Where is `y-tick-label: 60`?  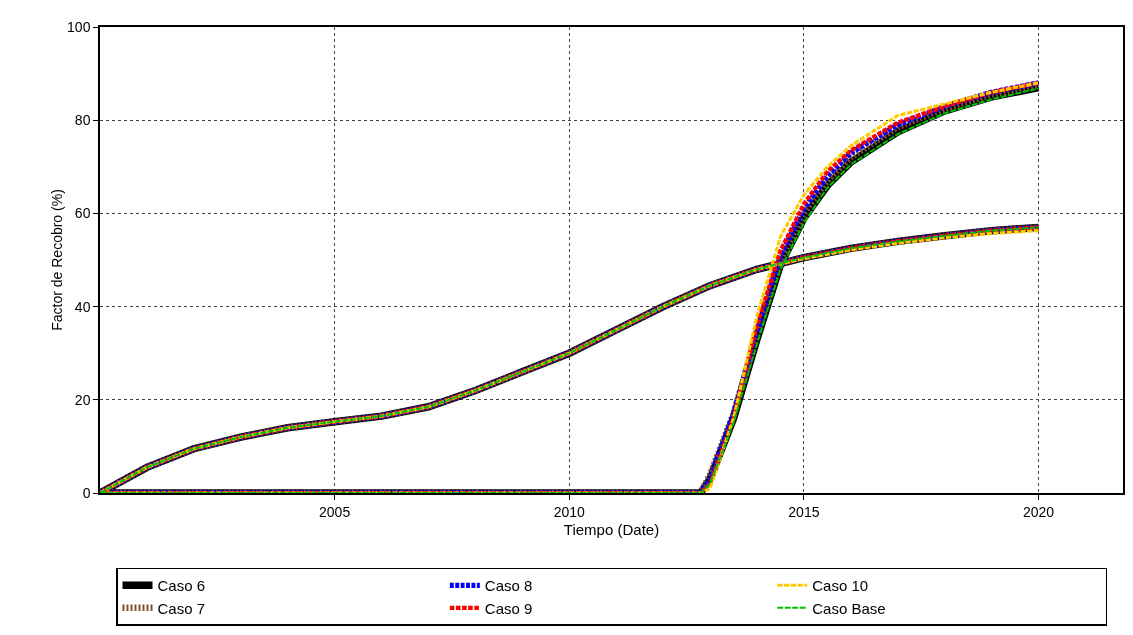 y-tick-label: 60 is located at coordinates (82, 213).